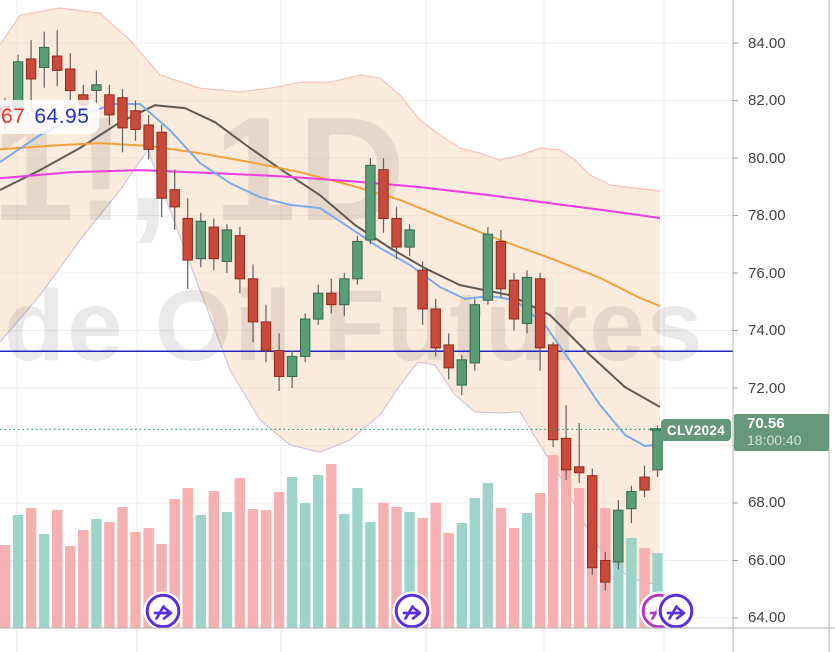  What do you see at coordinates (767, 618) in the screenshot?
I see `price-axis-label: 64.00` at bounding box center [767, 618].